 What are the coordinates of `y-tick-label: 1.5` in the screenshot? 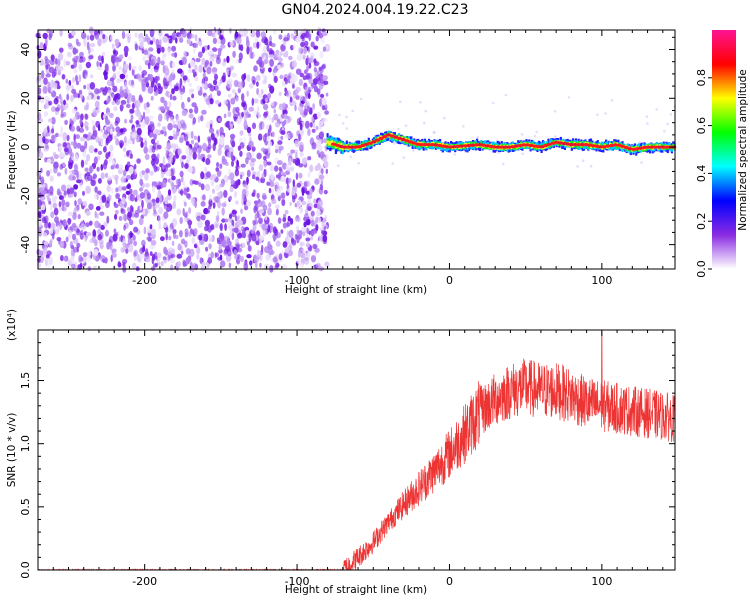 It's located at (25, 381).